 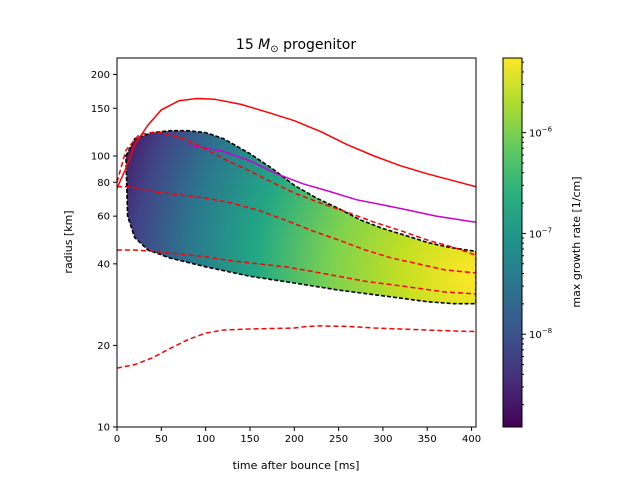 What do you see at coordinates (205, 439) in the screenshot?
I see `x-tick-label: 100` at bounding box center [205, 439].